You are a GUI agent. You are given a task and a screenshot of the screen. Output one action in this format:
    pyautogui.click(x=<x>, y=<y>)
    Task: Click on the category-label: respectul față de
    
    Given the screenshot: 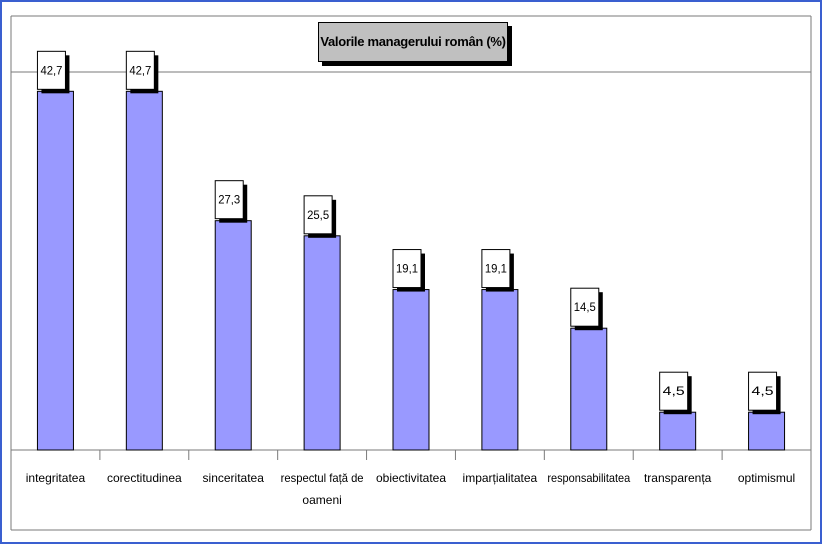 What is the action you would take?
    pyautogui.click(x=322, y=478)
    